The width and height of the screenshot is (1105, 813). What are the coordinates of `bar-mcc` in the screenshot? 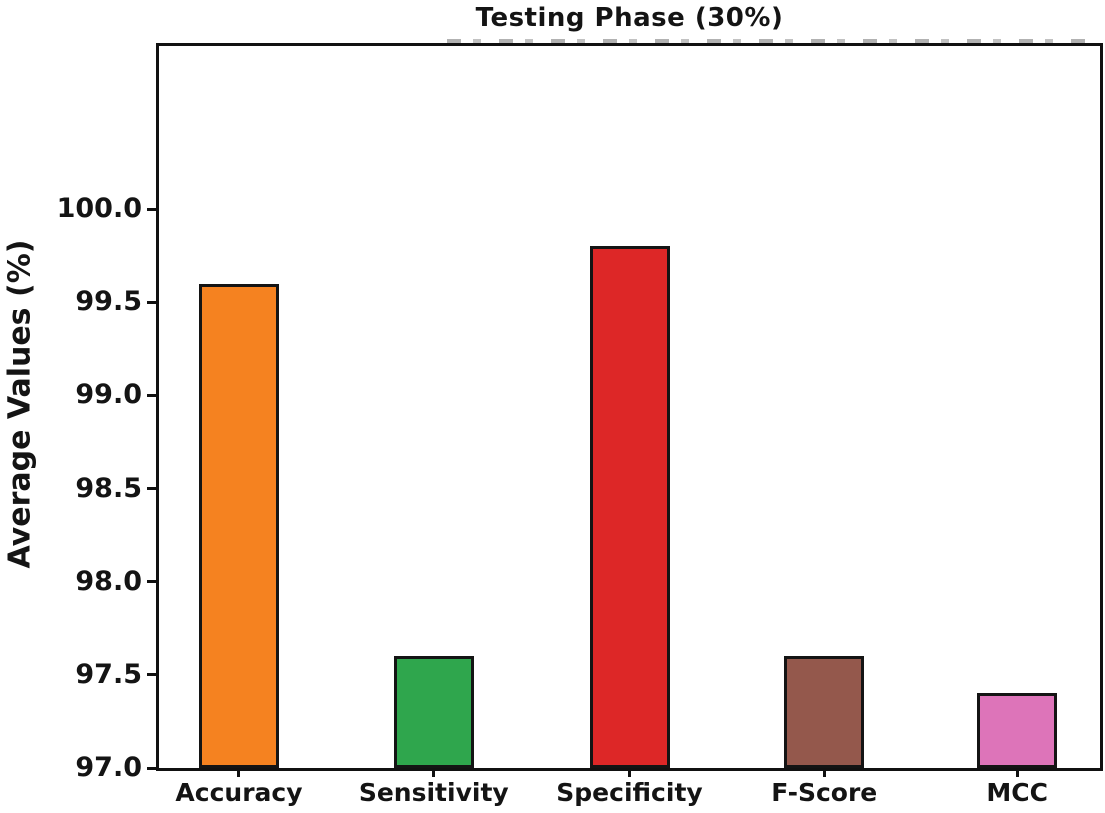 It's located at (1017, 730).